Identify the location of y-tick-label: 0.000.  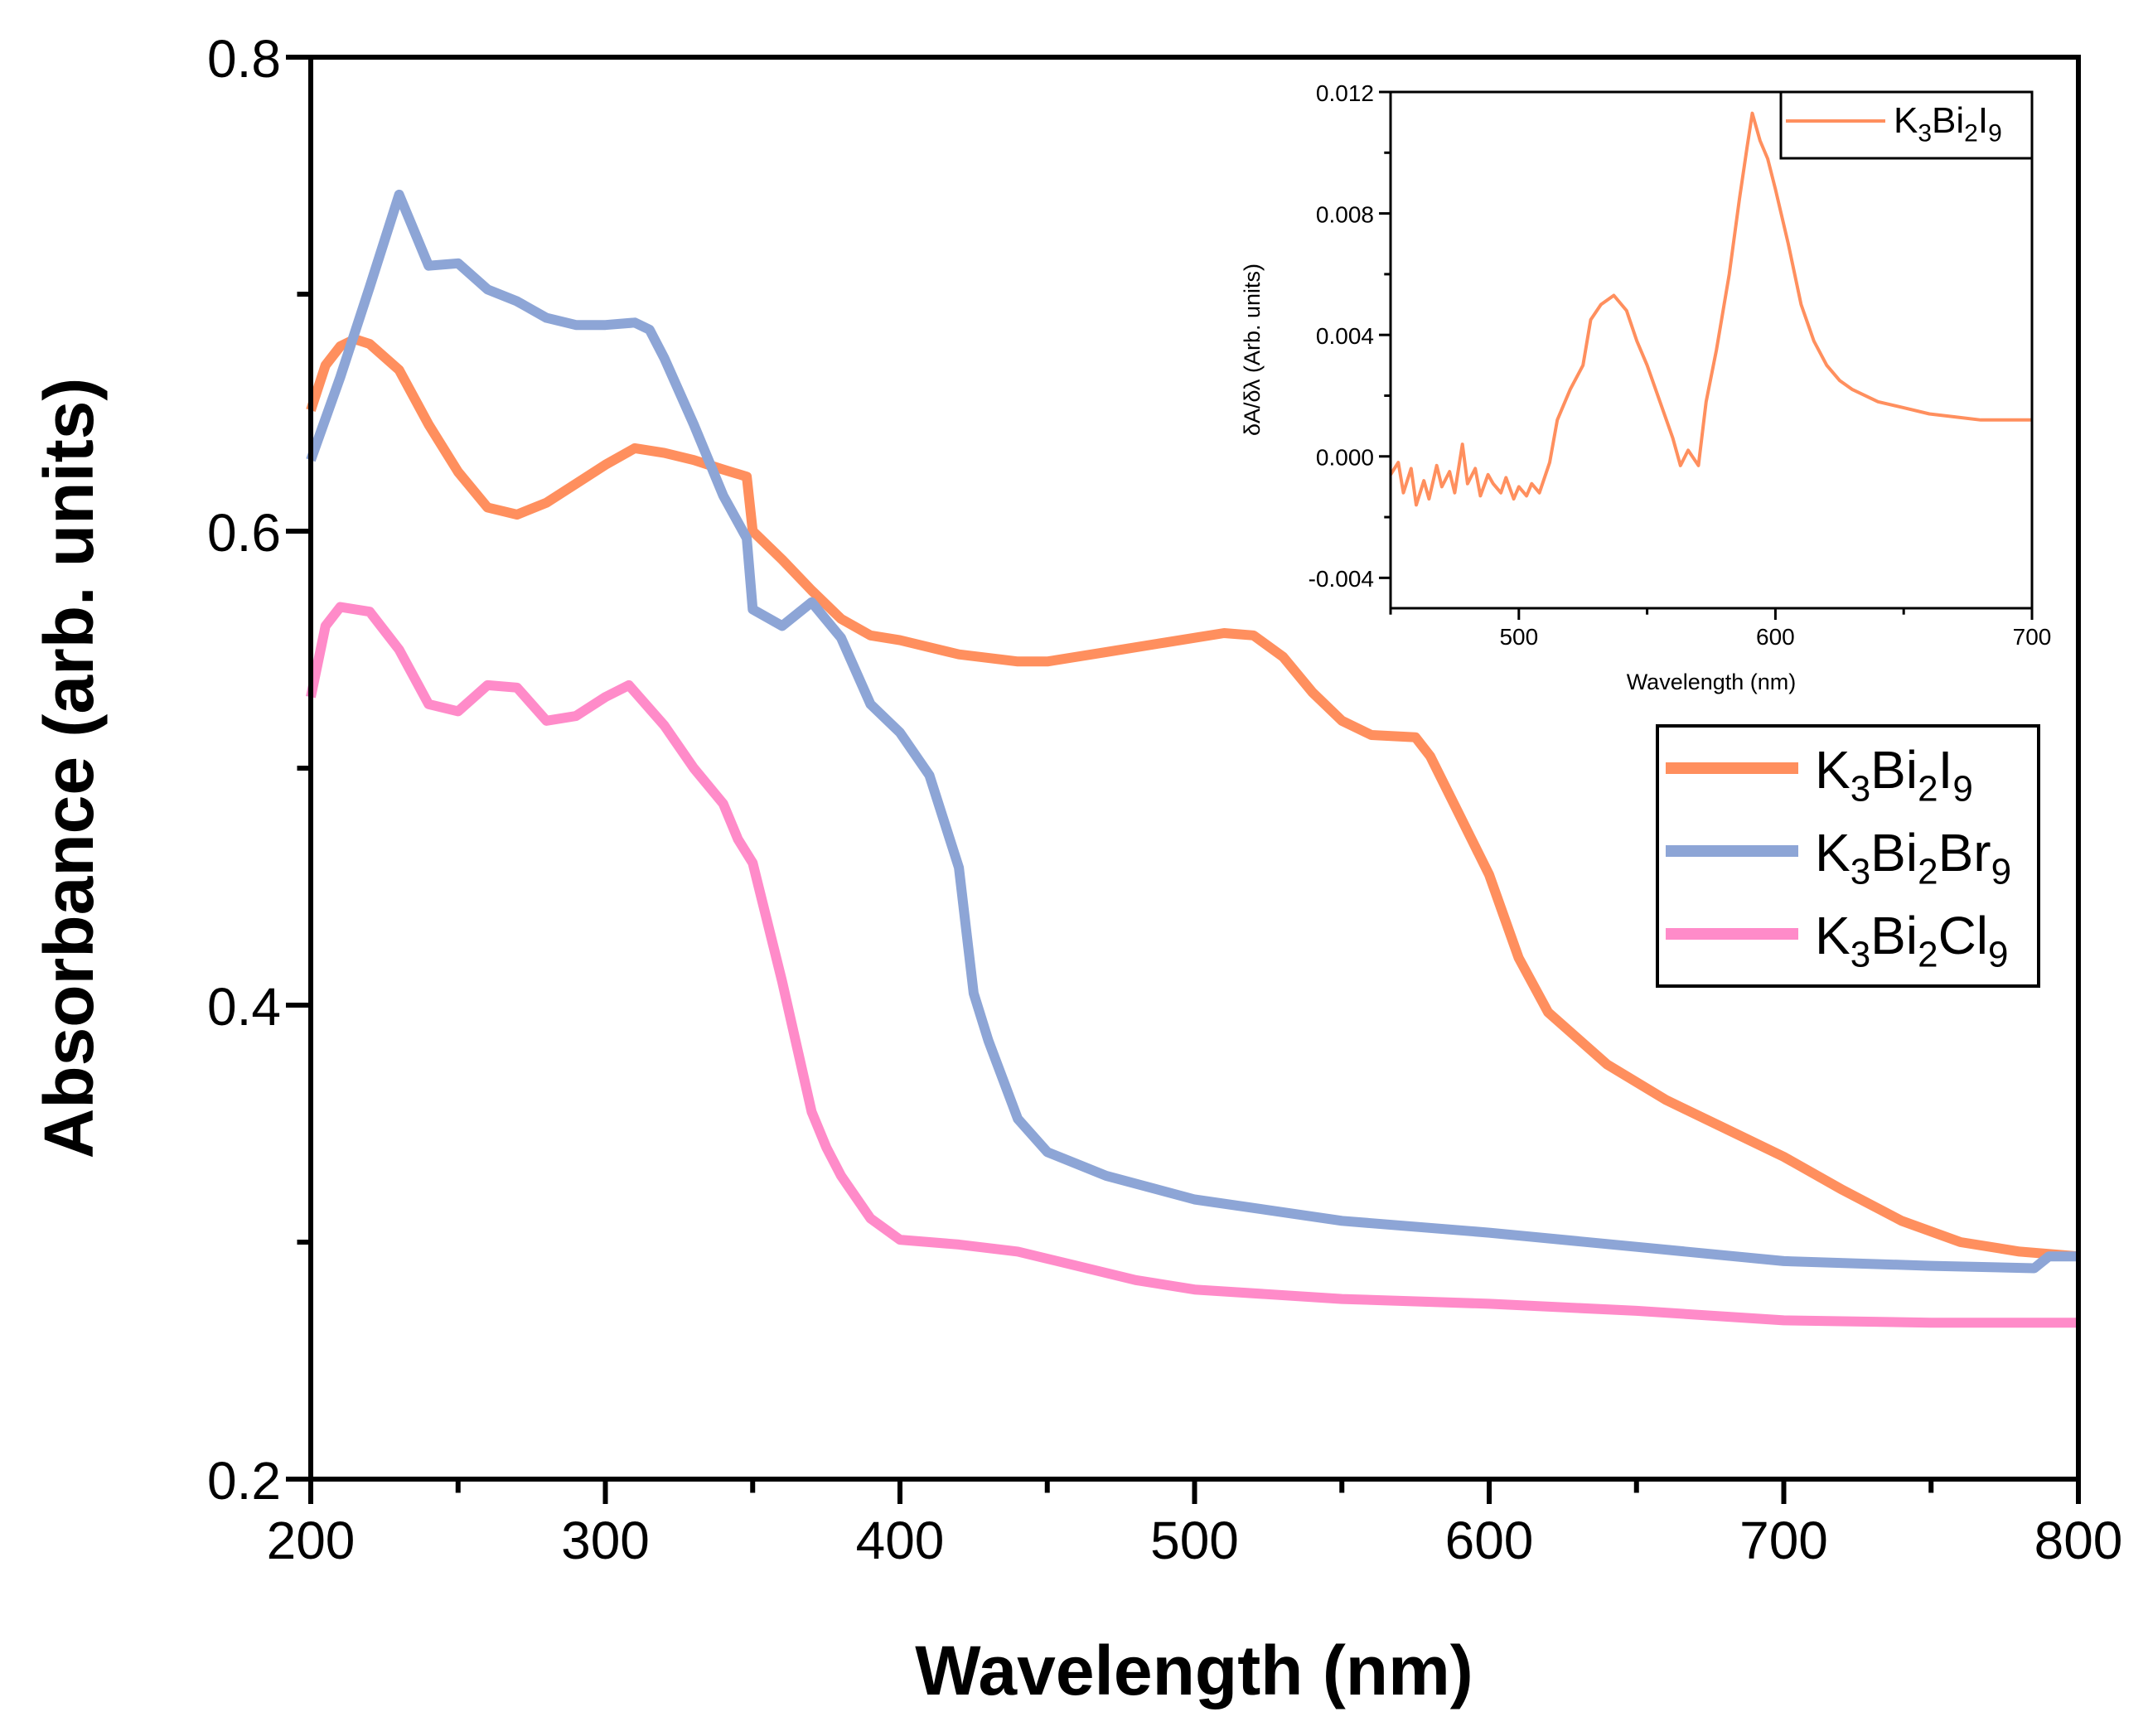
(1345, 458).